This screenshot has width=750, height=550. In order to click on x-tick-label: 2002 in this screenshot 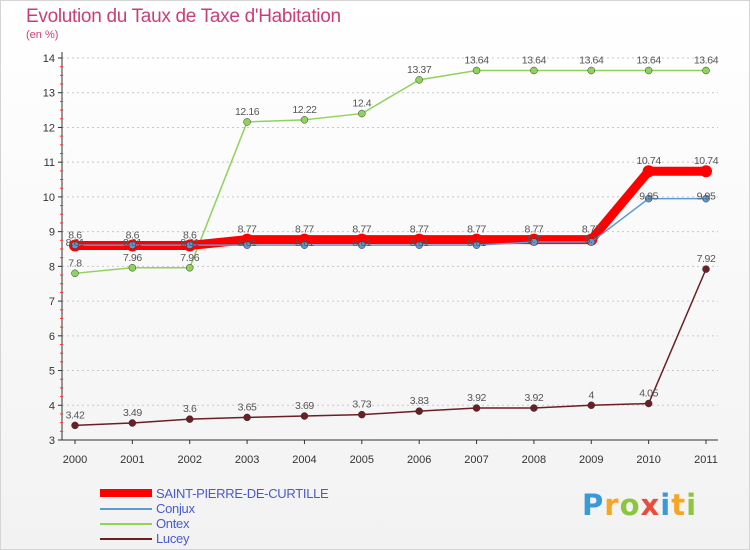, I will do `click(189, 460)`.